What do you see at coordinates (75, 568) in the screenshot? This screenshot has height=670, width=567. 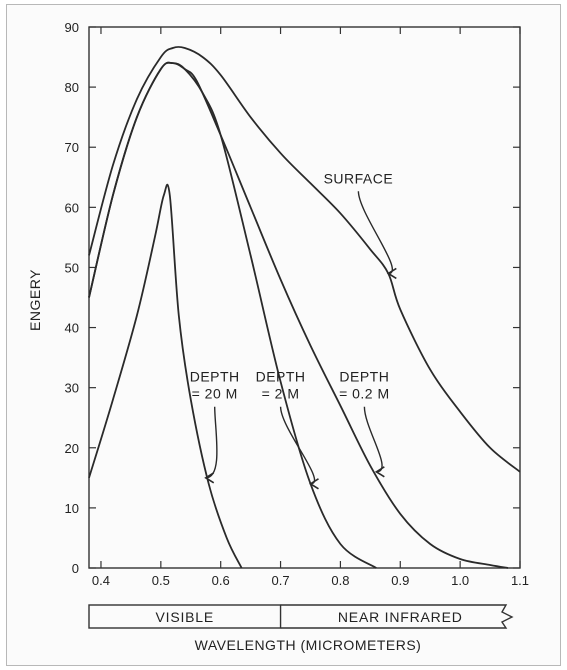 I see `y-tick-label: 0` at bounding box center [75, 568].